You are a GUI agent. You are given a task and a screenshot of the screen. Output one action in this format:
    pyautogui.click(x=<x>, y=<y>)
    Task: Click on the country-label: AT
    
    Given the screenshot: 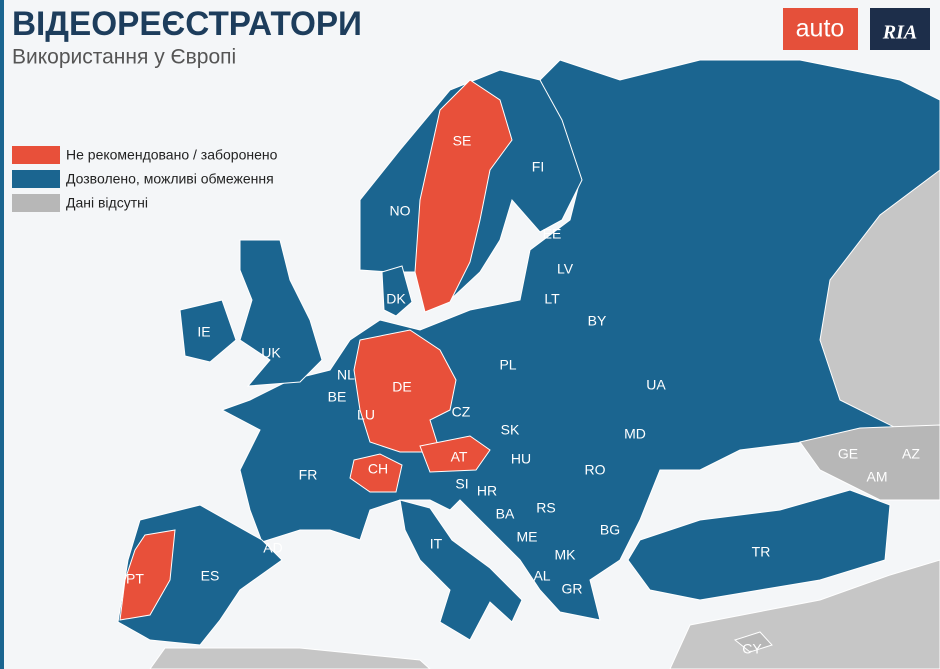 What is the action you would take?
    pyautogui.click(x=459, y=457)
    